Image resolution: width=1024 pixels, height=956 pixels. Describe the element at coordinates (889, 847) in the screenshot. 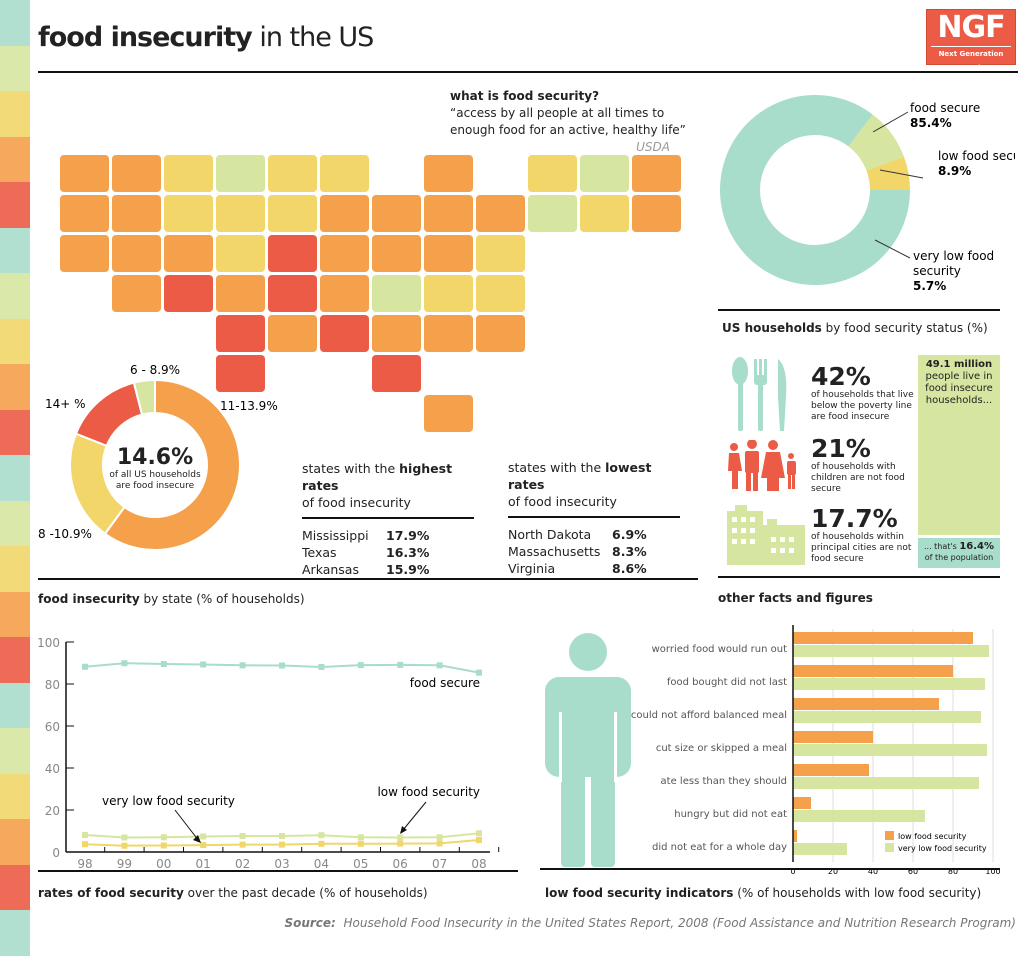

I see `legend-swatch` at that location.